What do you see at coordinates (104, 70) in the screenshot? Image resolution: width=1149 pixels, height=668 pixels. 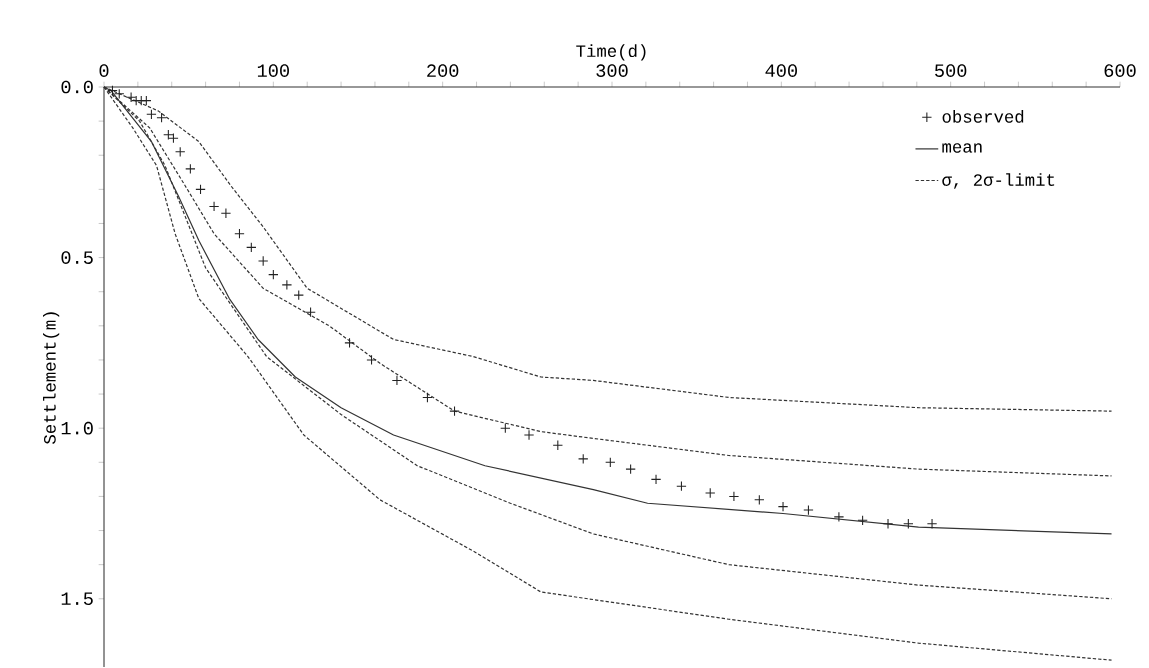 I see `x-tick-label: 0` at bounding box center [104, 70].